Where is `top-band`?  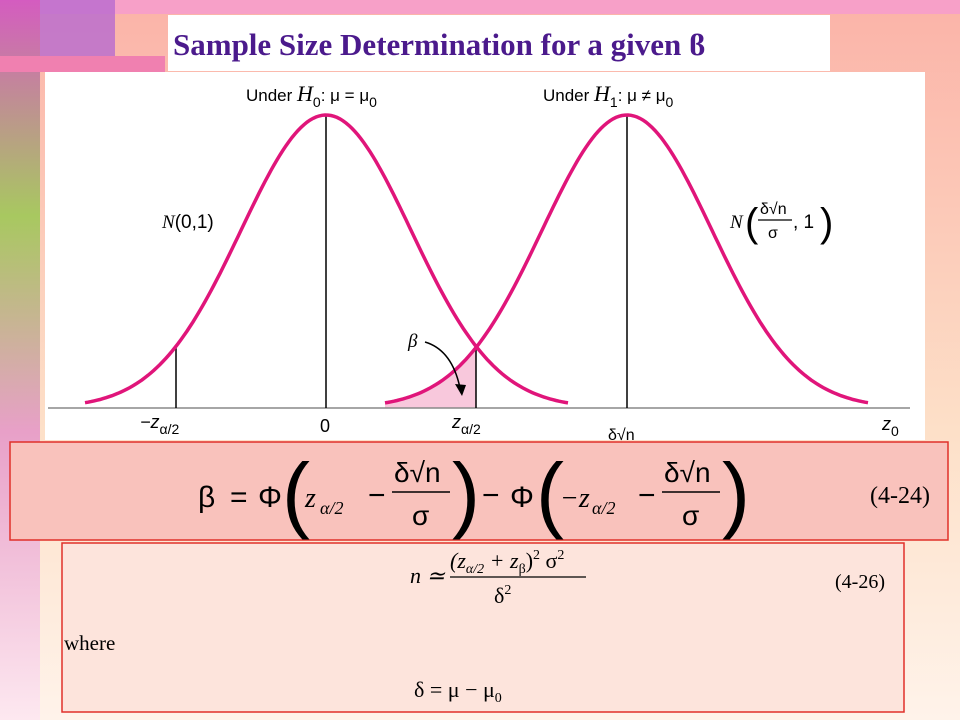 top-band is located at coordinates (480, 7).